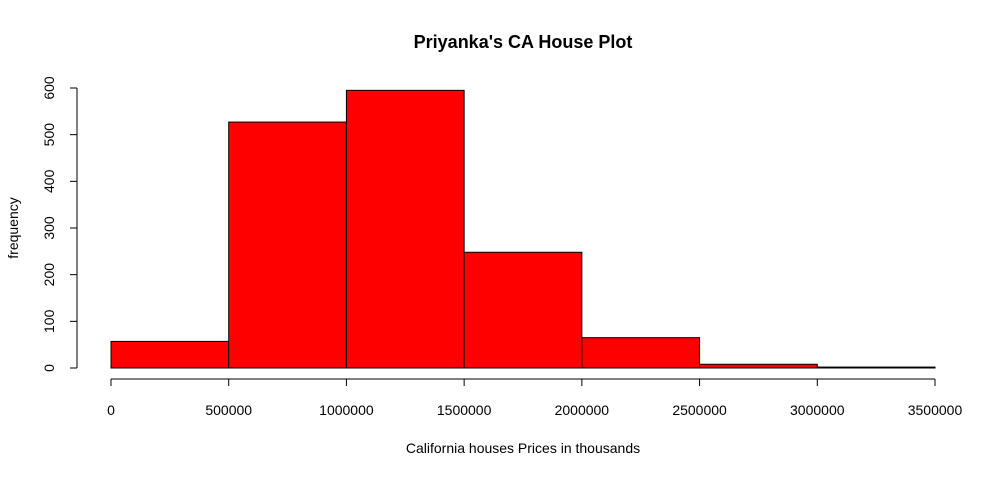 The image size is (1008, 477). Describe the element at coordinates (523, 42) in the screenshot. I see `chart-title: Priyanka's CA House Plot` at that location.